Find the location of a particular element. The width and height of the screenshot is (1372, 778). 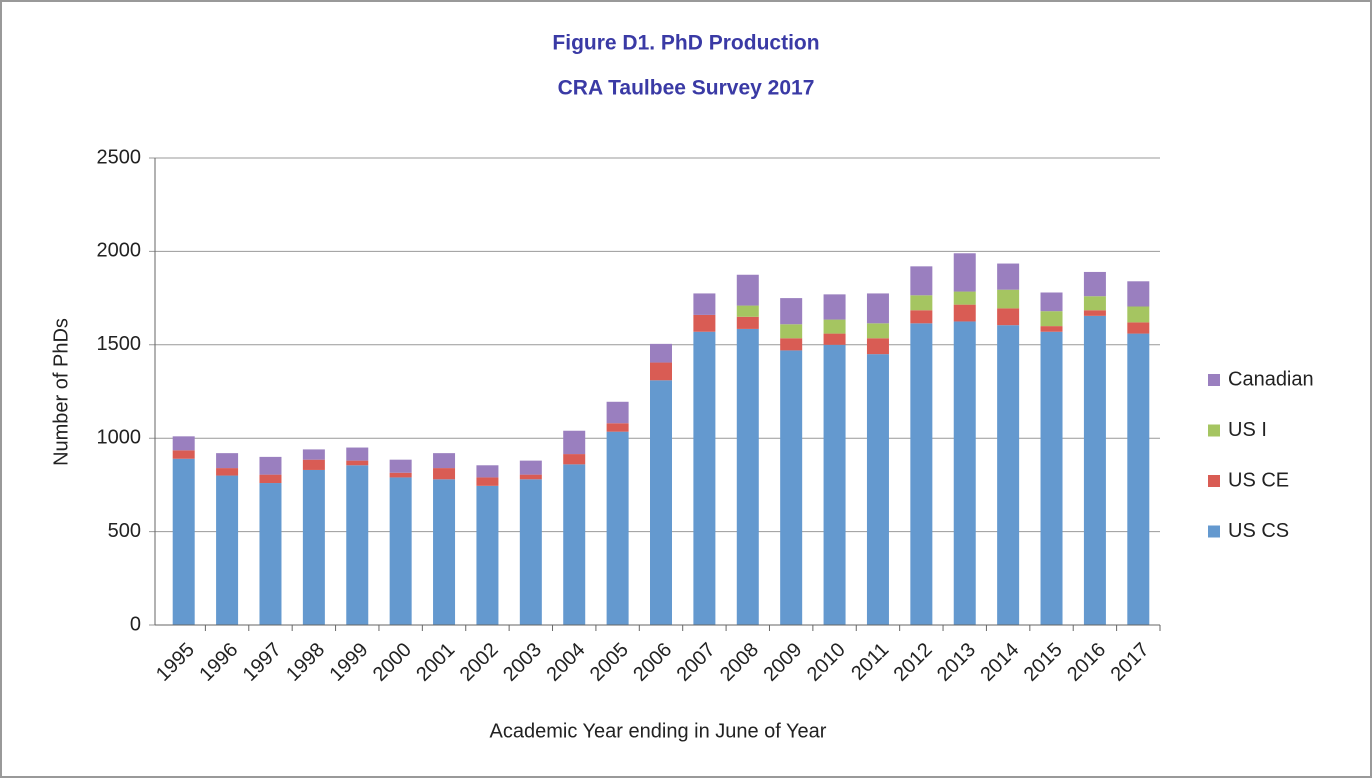

chart-subtitle: CRA Taulbee Survey 2017 is located at coordinates (686, 88).